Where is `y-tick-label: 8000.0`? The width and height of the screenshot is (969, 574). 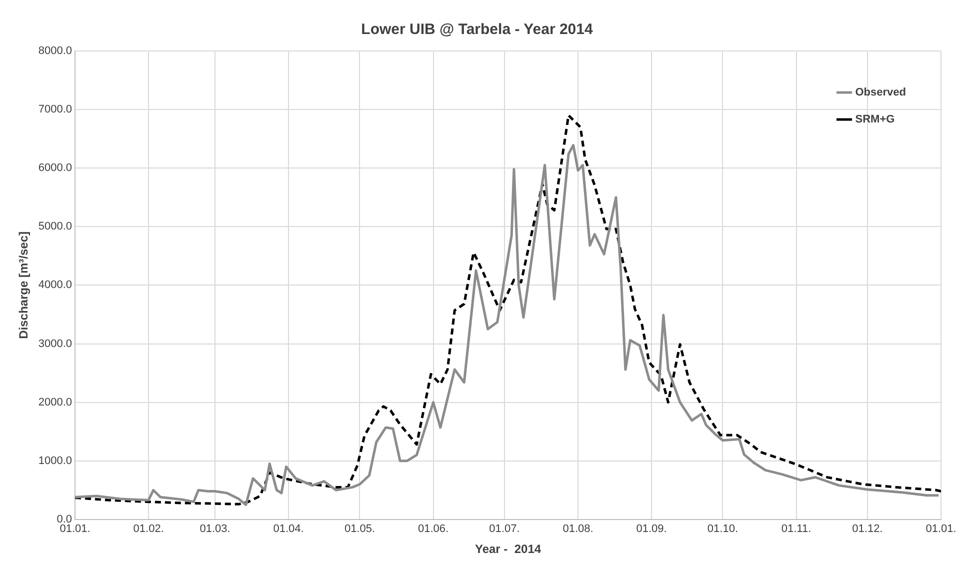 y-tick-label: 8000.0 is located at coordinates (55, 51).